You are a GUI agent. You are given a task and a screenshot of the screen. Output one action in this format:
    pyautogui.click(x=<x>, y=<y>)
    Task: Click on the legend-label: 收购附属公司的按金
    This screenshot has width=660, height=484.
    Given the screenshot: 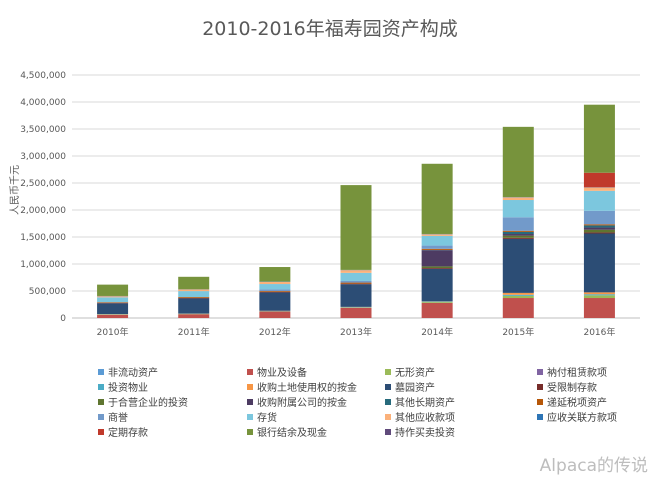 What is the action you would take?
    pyautogui.click(x=302, y=402)
    